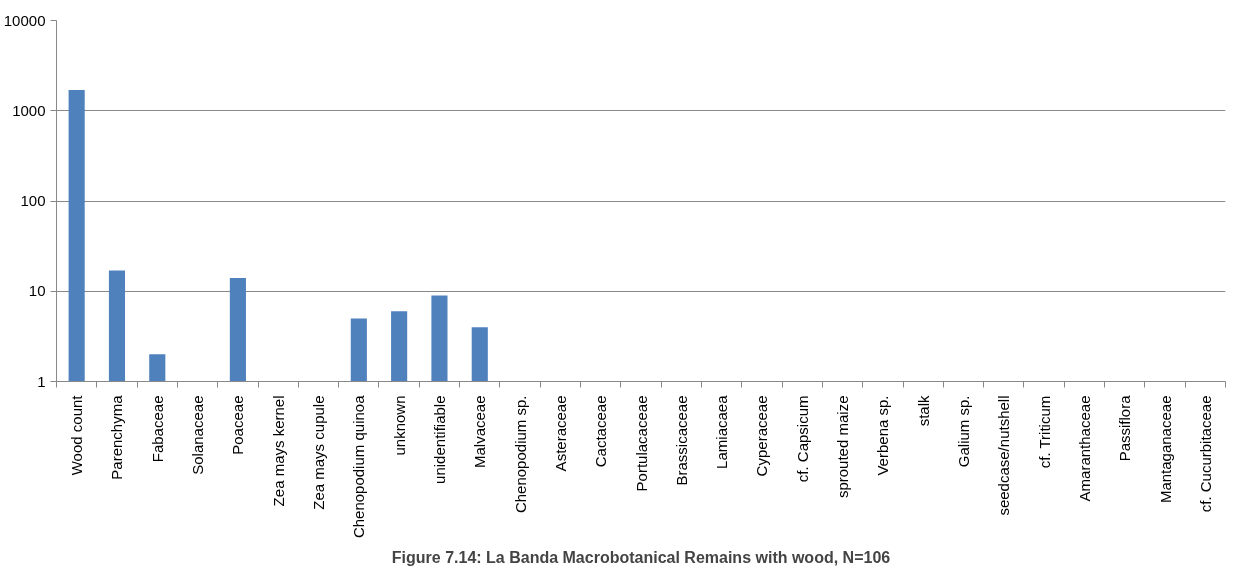 The height and width of the screenshot is (575, 1256). I want to click on x-tick-label: Solanaceae, so click(198, 435).